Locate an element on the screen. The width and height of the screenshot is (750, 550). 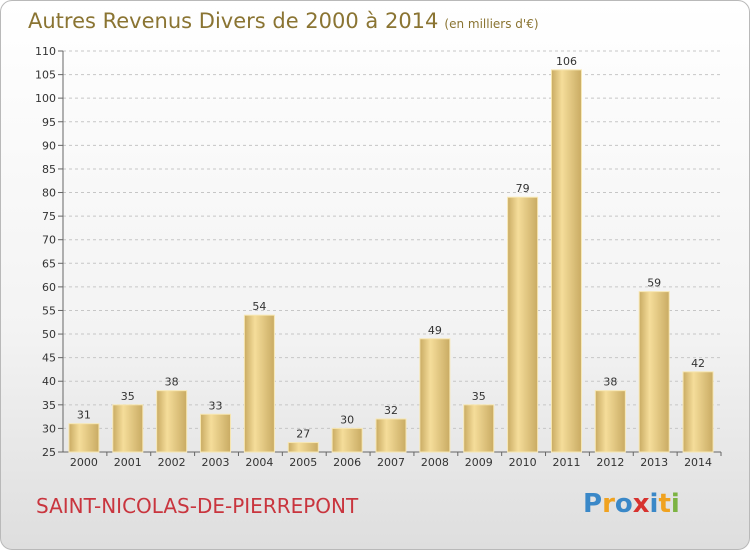
x-tick-label-2014: 2014 is located at coordinates (698, 462).